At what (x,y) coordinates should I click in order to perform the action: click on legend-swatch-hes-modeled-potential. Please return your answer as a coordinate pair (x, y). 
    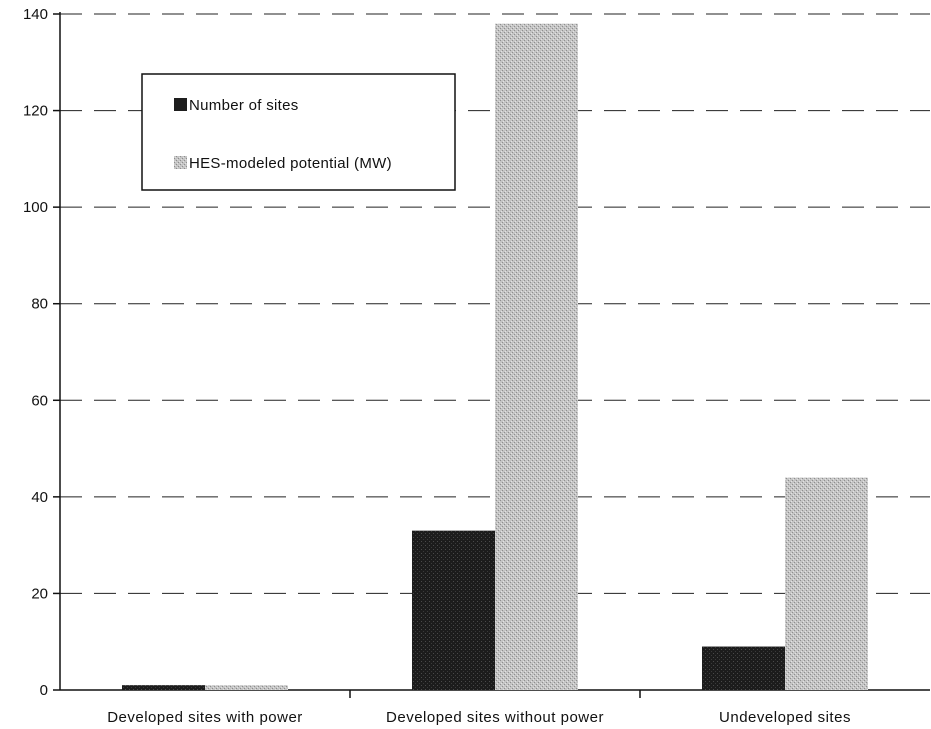
    Looking at the image, I should click on (180, 162).